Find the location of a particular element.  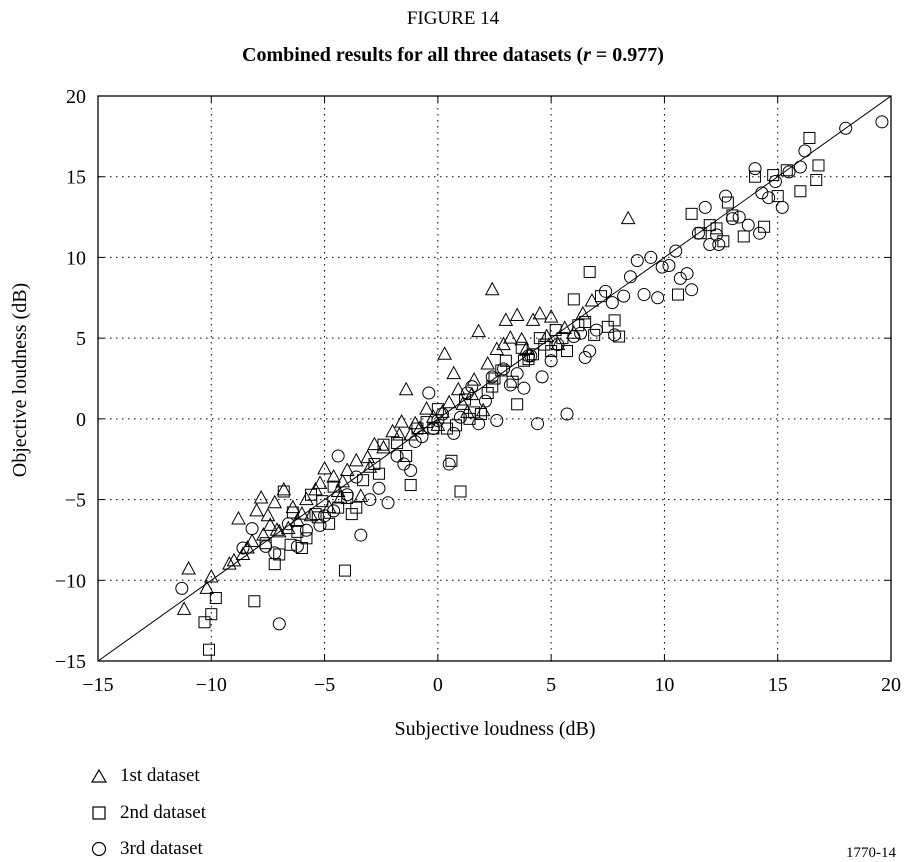

square-icon is located at coordinates (99, 813).